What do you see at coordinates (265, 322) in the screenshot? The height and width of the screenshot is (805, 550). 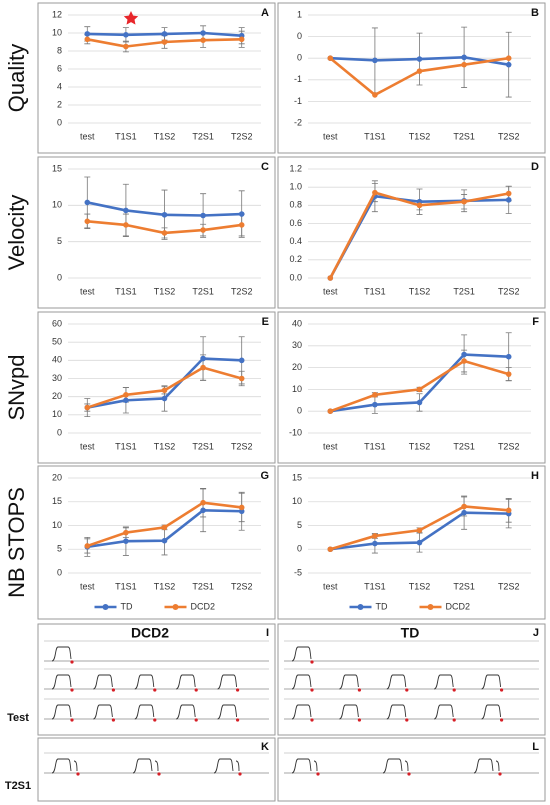 I see `panel-label: E` at bounding box center [265, 322].